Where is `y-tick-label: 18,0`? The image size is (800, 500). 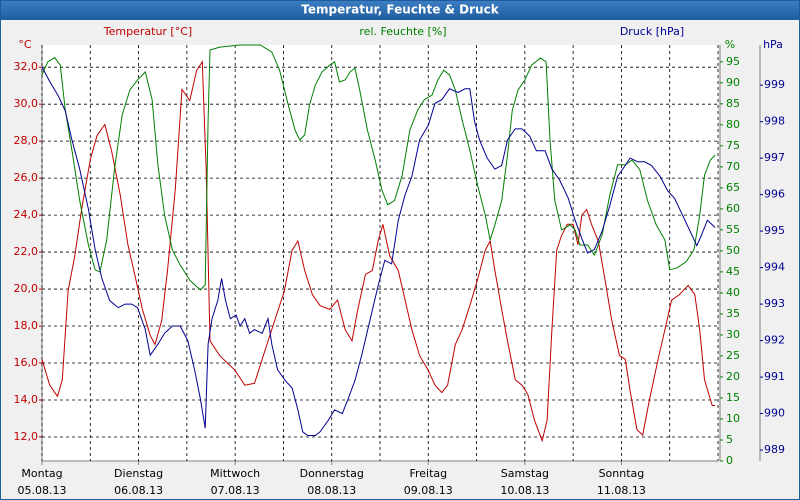
y-tick-label: 18,0 is located at coordinates (26, 325).